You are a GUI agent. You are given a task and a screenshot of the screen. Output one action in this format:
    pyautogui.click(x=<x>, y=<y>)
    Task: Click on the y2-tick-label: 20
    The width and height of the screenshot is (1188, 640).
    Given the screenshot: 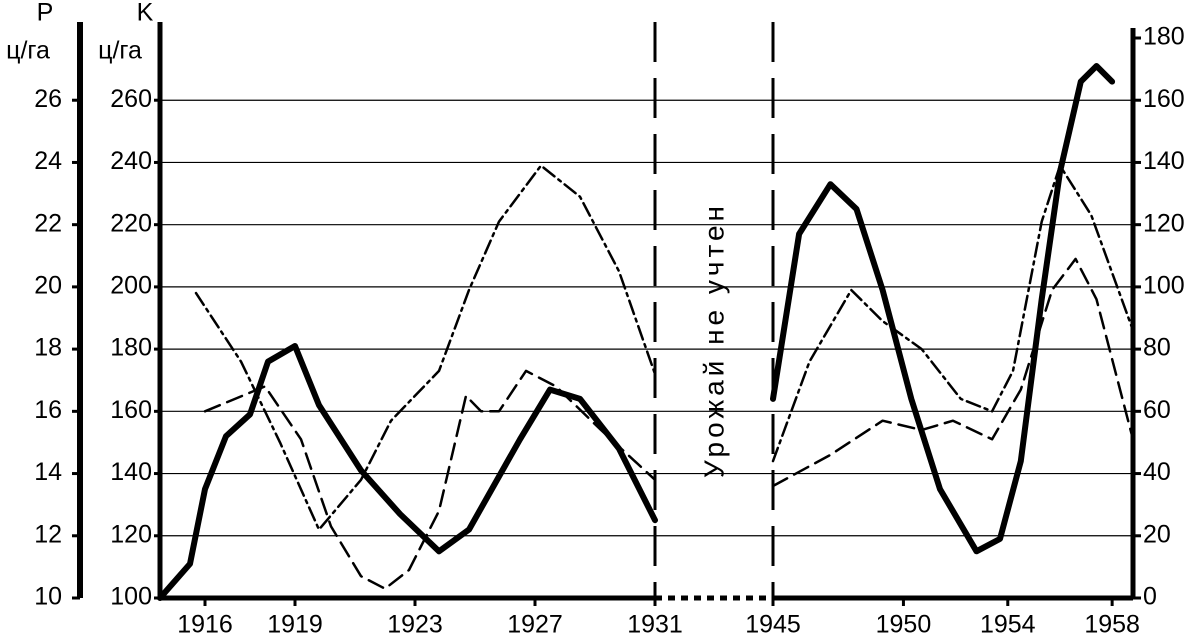 What is the action you would take?
    pyautogui.click(x=1157, y=534)
    